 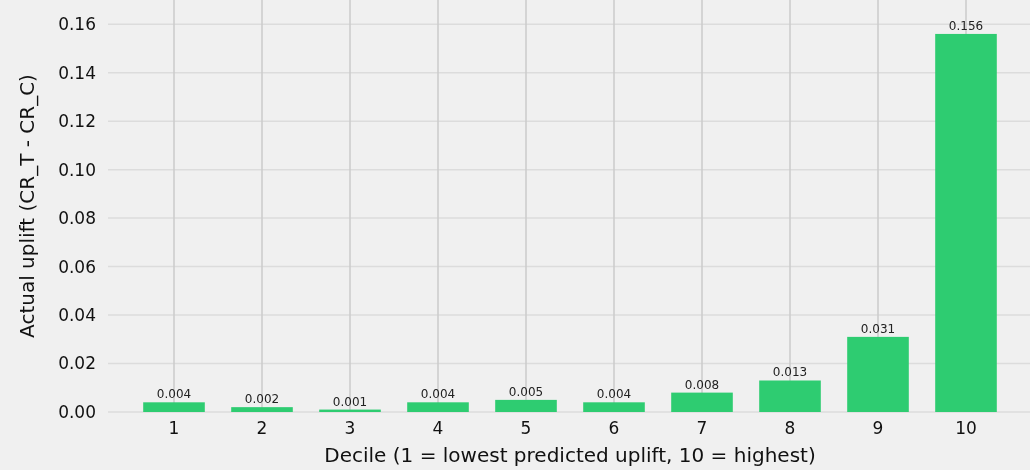 I want to click on y-tick-label: 0.06, so click(x=77, y=266).